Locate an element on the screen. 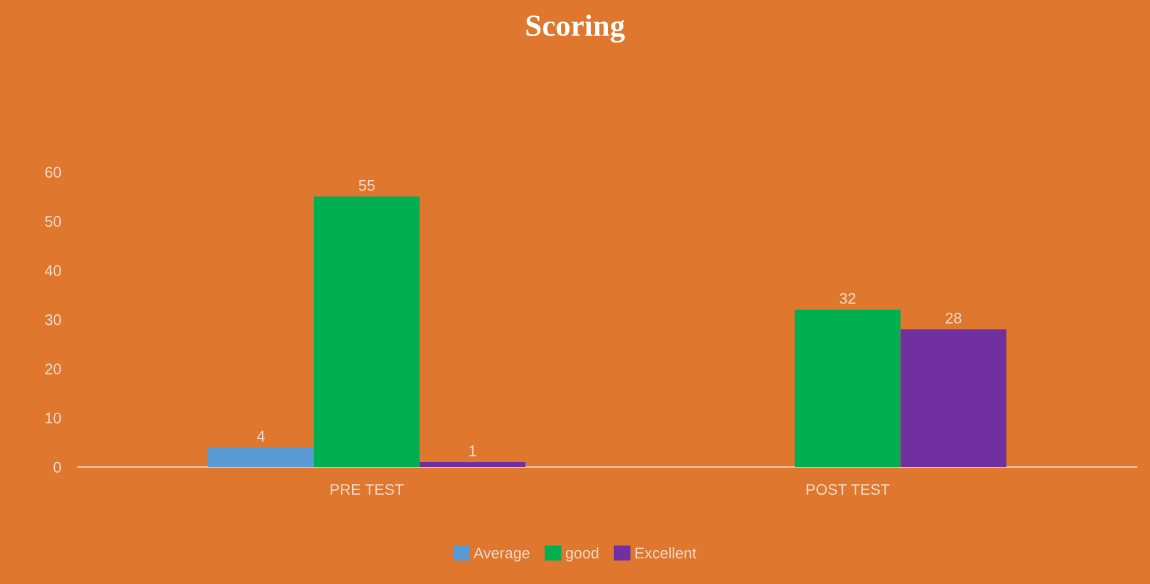 Image resolution: width=1150 pixels, height=584 pixels. x-tick-label: POST TEST is located at coordinates (848, 489).